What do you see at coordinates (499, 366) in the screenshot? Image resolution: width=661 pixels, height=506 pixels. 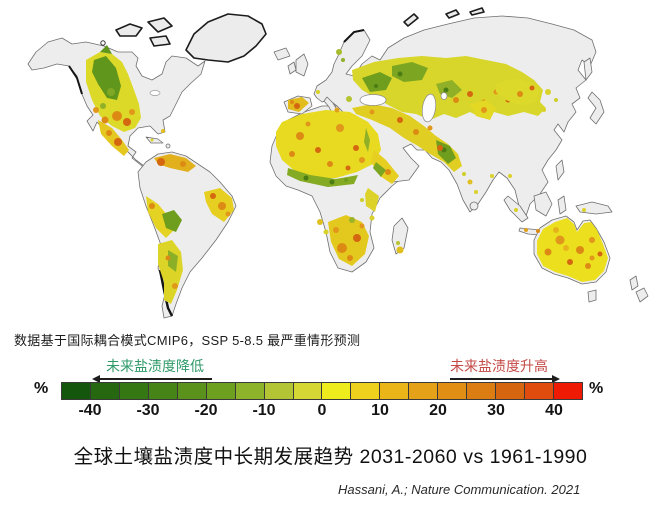 I see `salinity-increase-label: 未来盐渍度升高` at bounding box center [499, 366].